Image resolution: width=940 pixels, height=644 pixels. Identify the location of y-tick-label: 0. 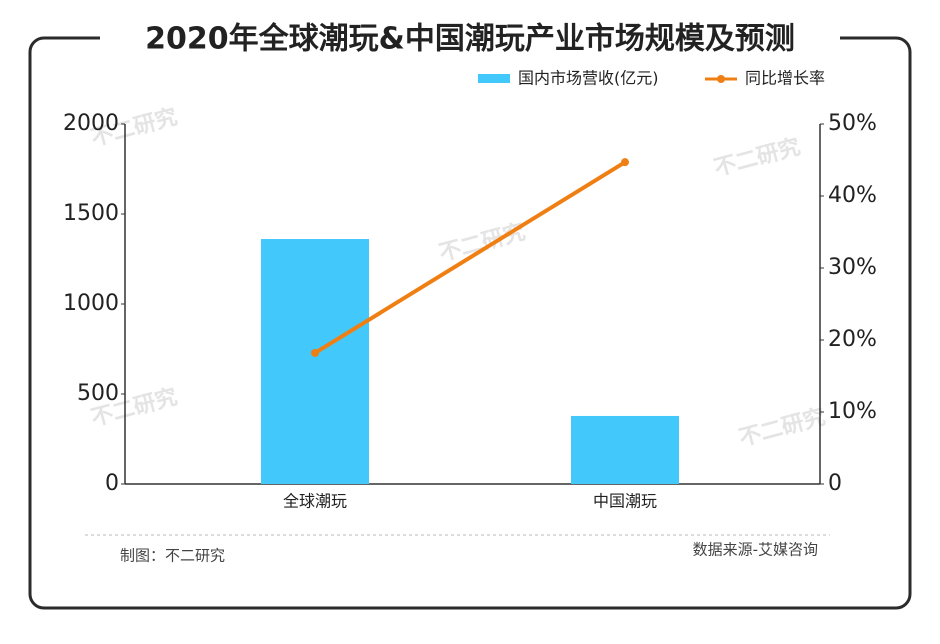
(112, 483).